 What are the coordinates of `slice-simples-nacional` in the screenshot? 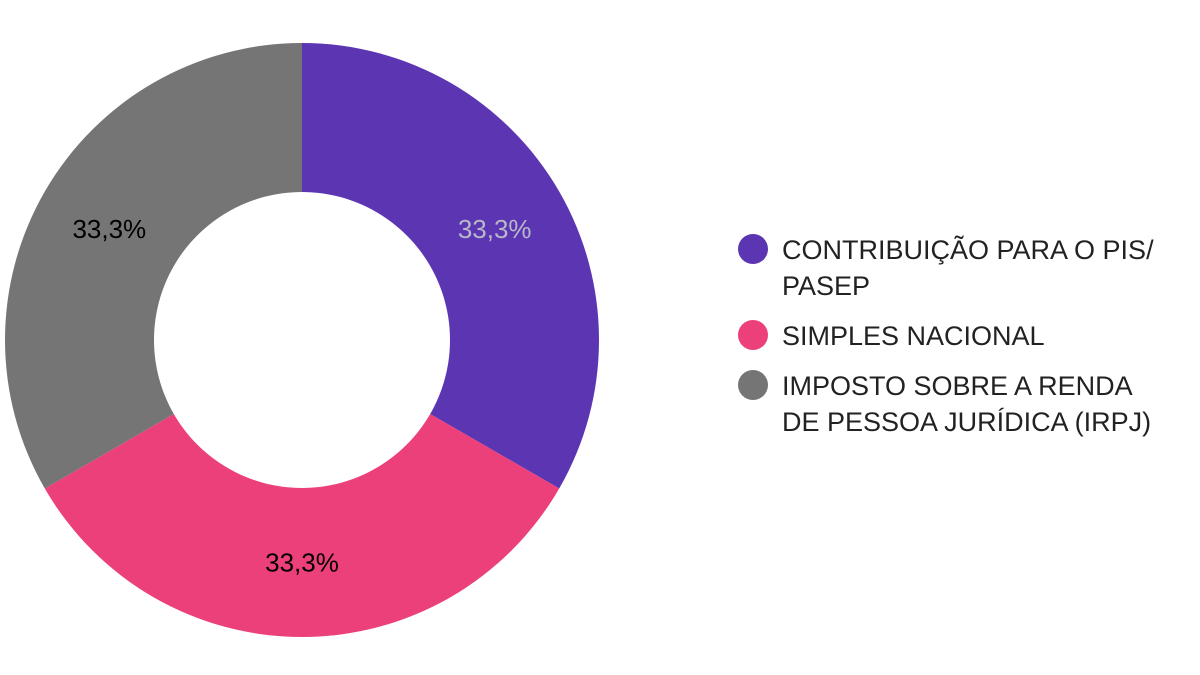 It's located at (302, 525).